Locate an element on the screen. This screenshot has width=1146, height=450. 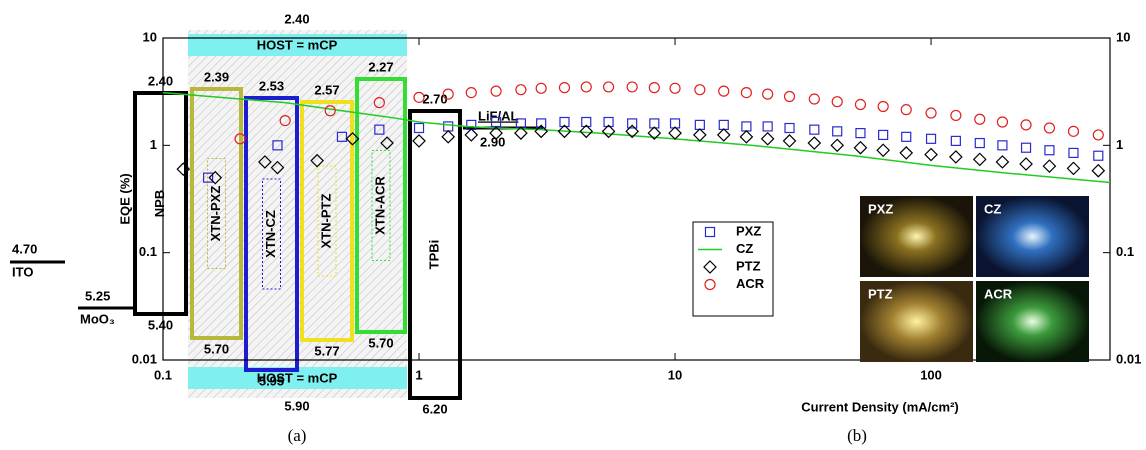
host-label: HOST = mCP is located at coordinates (297, 377).